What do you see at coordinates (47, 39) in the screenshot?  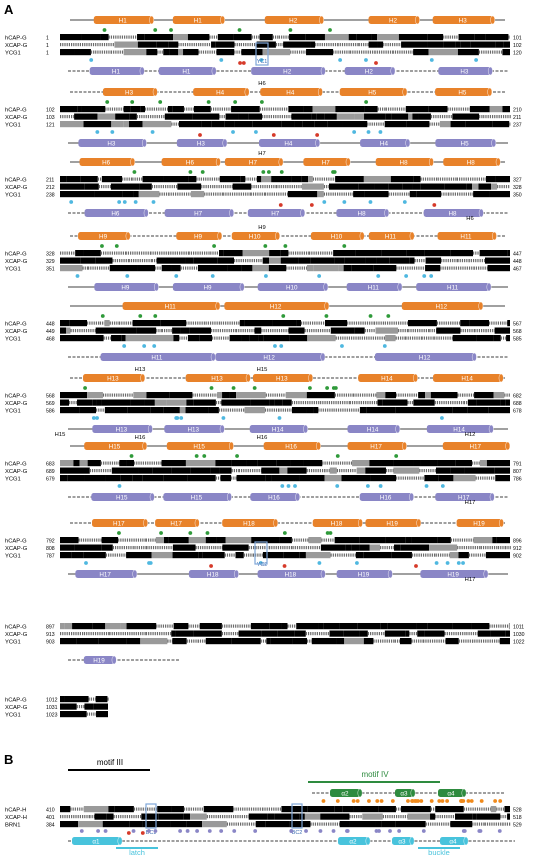 I see `panel-a-block1-start-1: 1` at bounding box center [47, 39].